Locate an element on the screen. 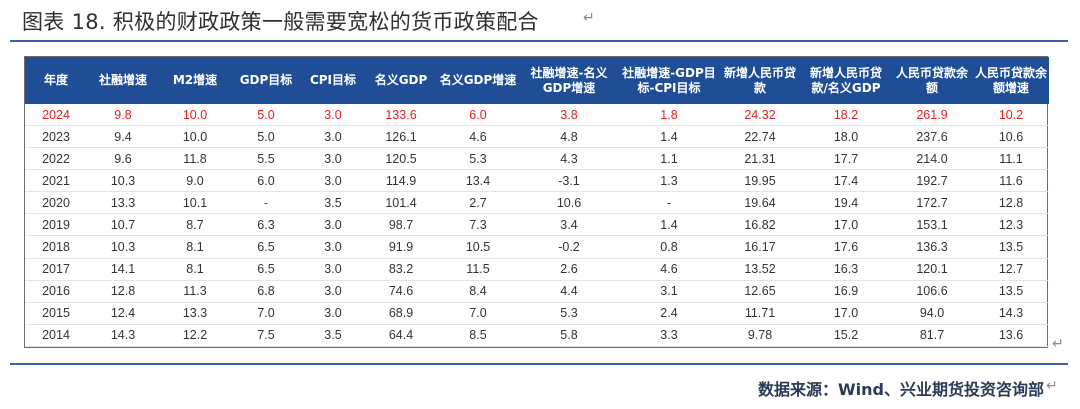 Image resolution: width=1080 pixels, height=409 pixels. table-cell: 214.0 is located at coordinates (932, 159).